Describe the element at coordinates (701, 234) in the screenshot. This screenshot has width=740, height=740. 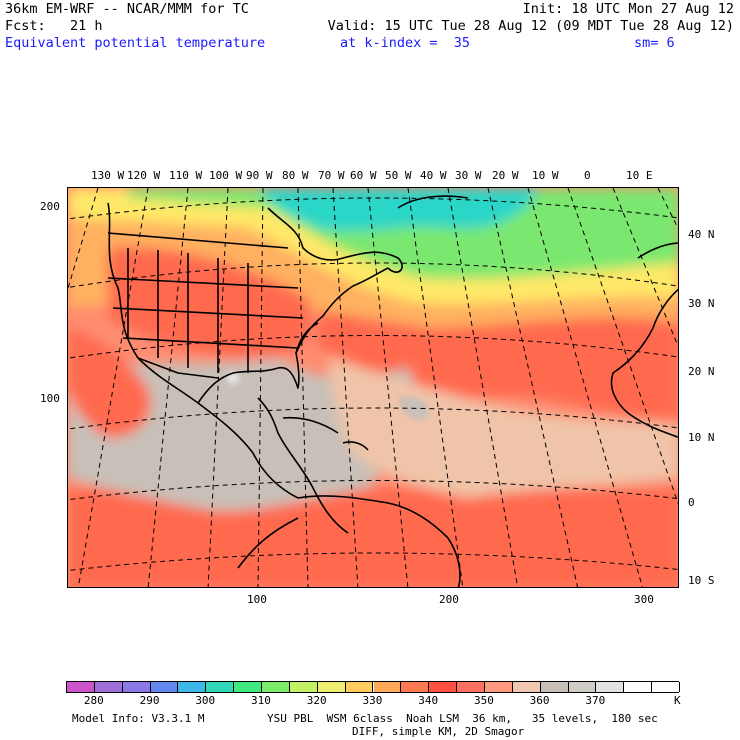
I see `latitude-label: 40 N` at that location.